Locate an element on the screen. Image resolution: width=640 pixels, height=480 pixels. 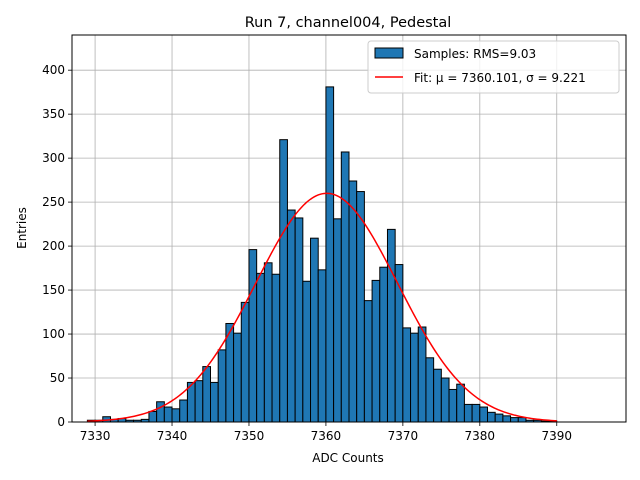
y-tick-label: 100 is located at coordinates (53, 334).